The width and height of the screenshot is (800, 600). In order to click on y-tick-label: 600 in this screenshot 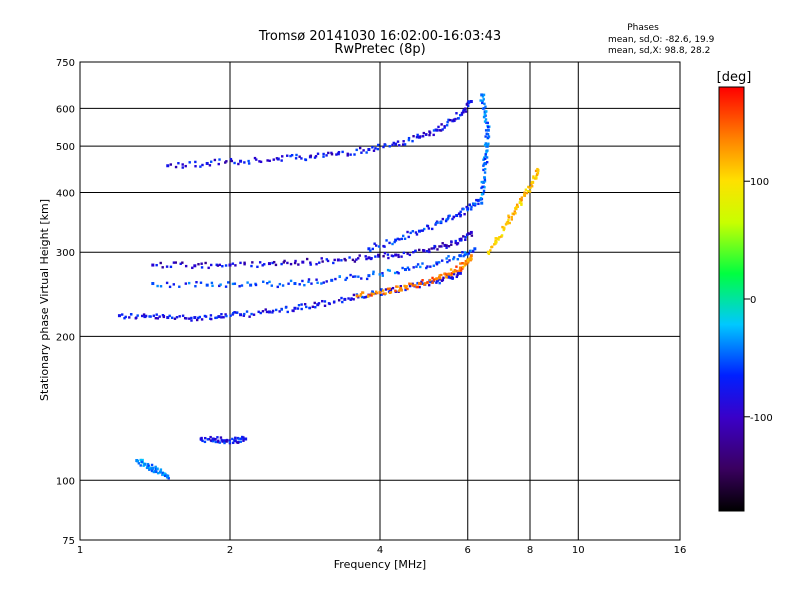, I will do `click(65, 109)`.